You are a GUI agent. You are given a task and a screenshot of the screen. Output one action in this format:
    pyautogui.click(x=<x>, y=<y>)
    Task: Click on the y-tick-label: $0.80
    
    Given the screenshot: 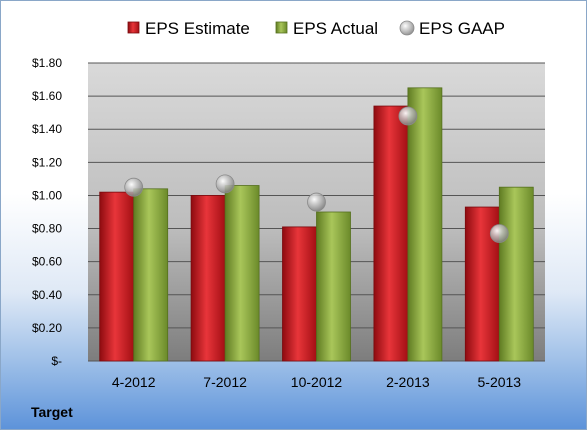 What is the action you would take?
    pyautogui.click(x=47, y=229)
    